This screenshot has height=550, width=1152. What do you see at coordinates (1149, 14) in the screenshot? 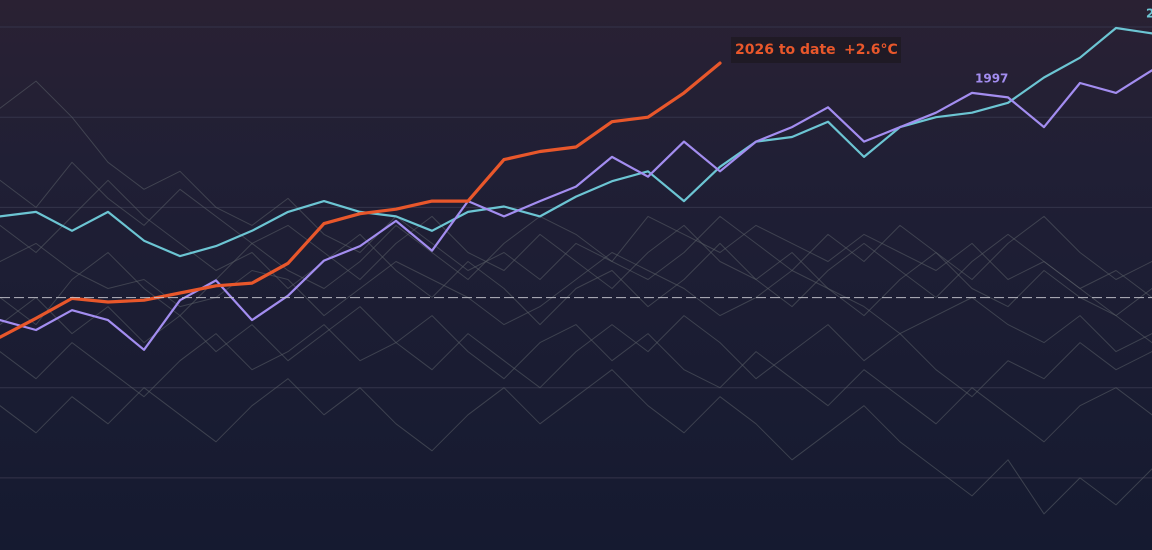
I see `series-label: 2` at bounding box center [1149, 14].